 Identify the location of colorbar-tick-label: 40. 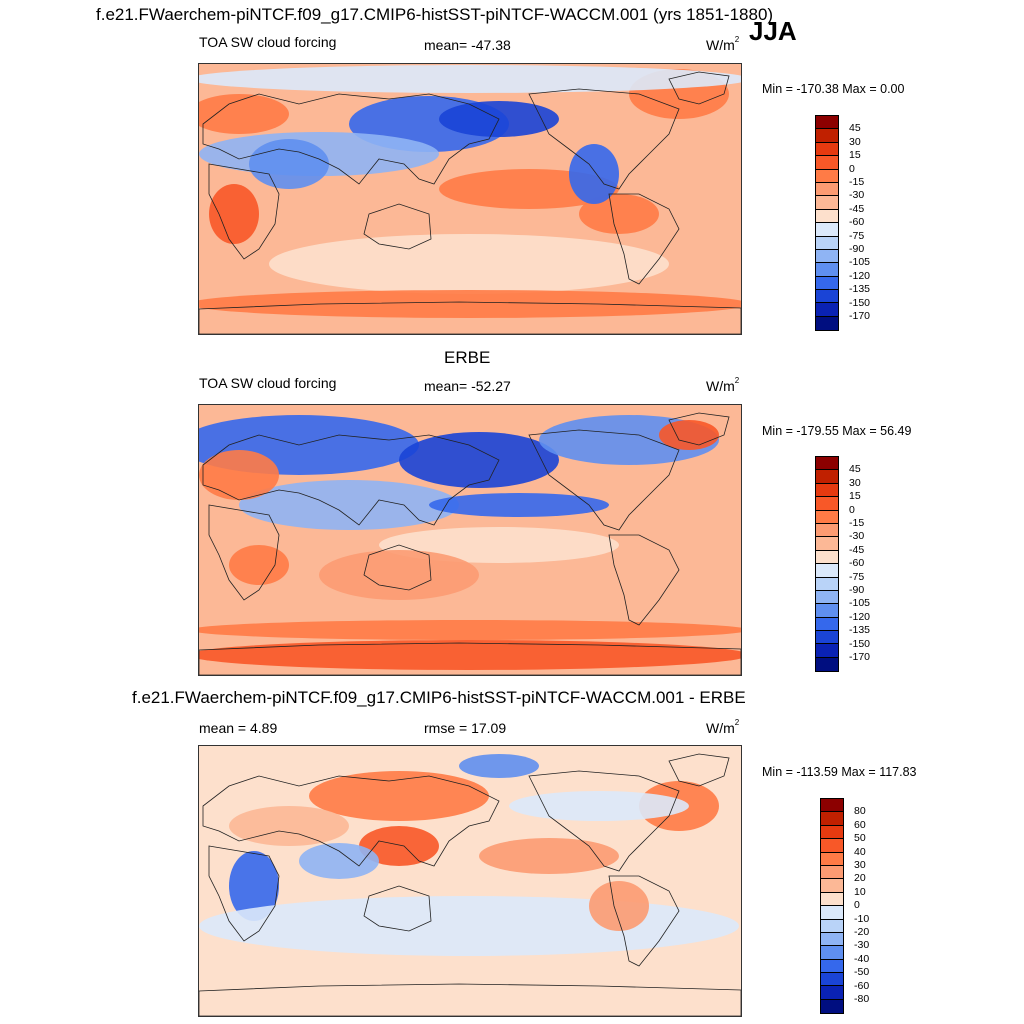
(860, 851).